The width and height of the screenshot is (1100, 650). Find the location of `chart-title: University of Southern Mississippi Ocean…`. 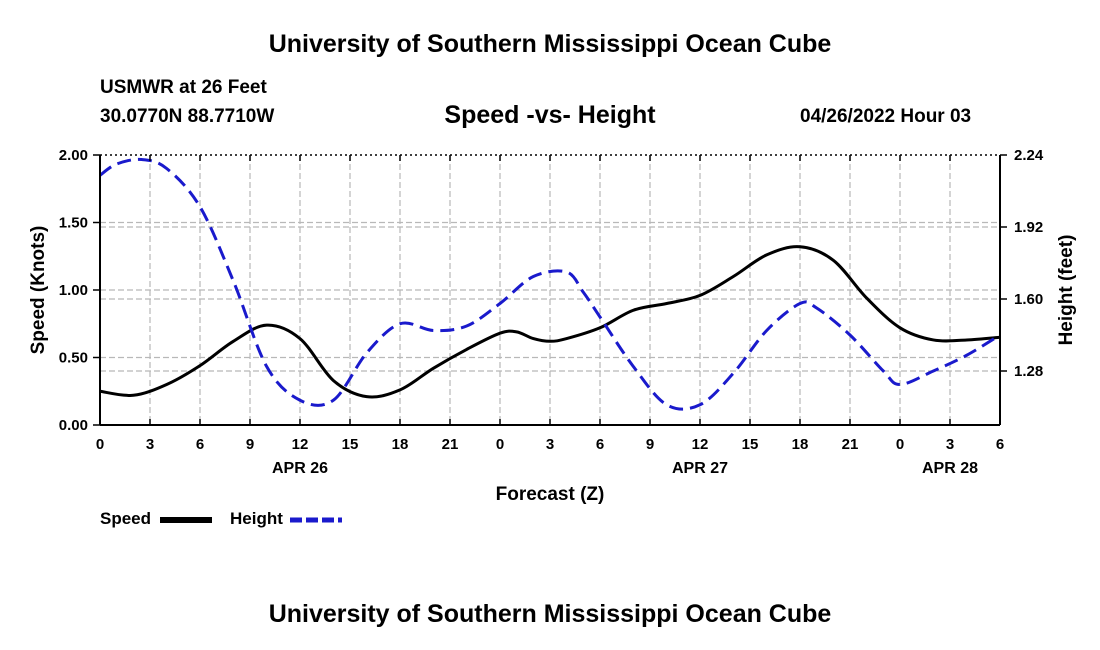

chart-title: University of Southern Mississippi Ocean… is located at coordinates (550, 44).